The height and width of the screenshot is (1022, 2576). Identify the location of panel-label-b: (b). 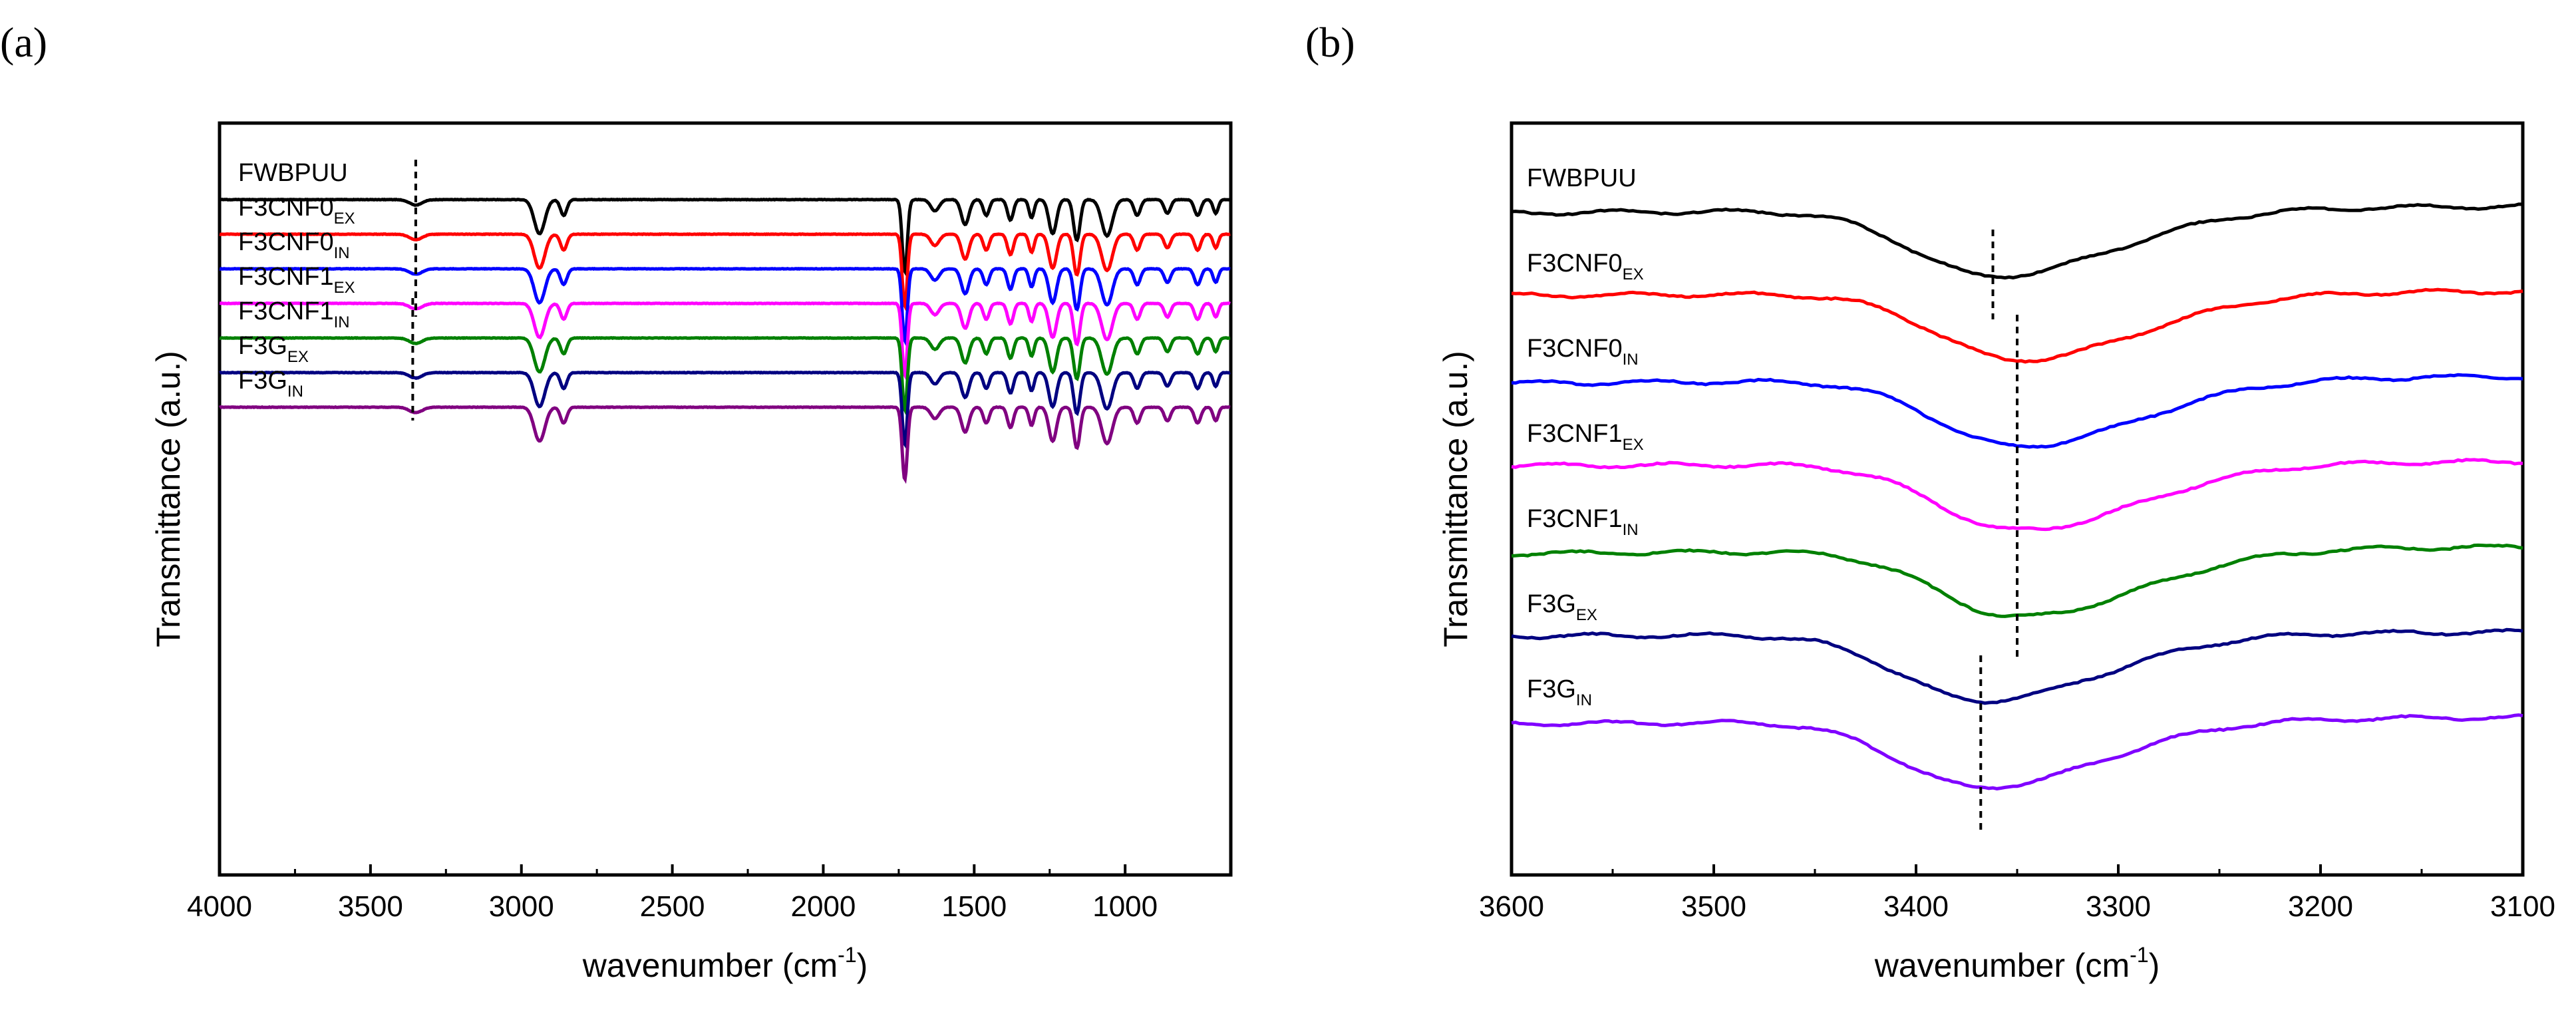
(1330, 42).